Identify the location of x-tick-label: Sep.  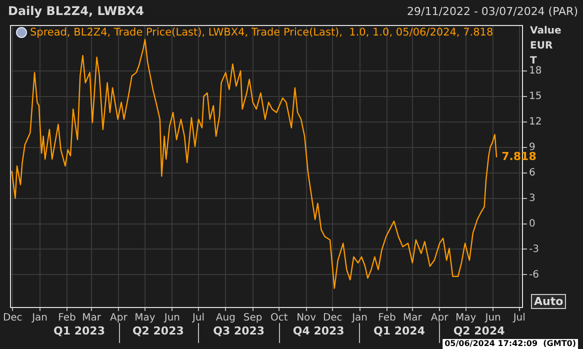
(252, 318).